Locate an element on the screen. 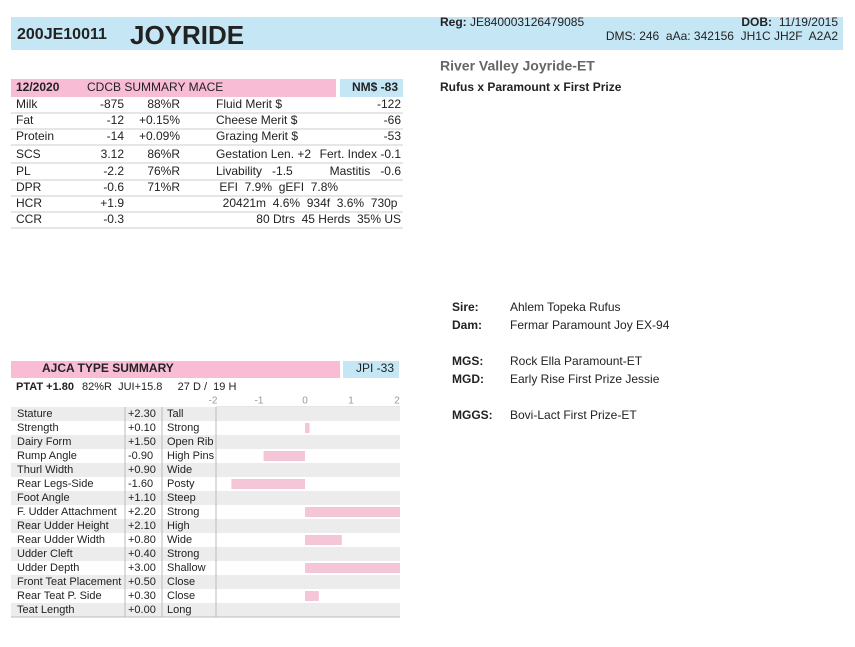  ped-value: Bovi-Lact First Prize-ET is located at coordinates (573, 415).